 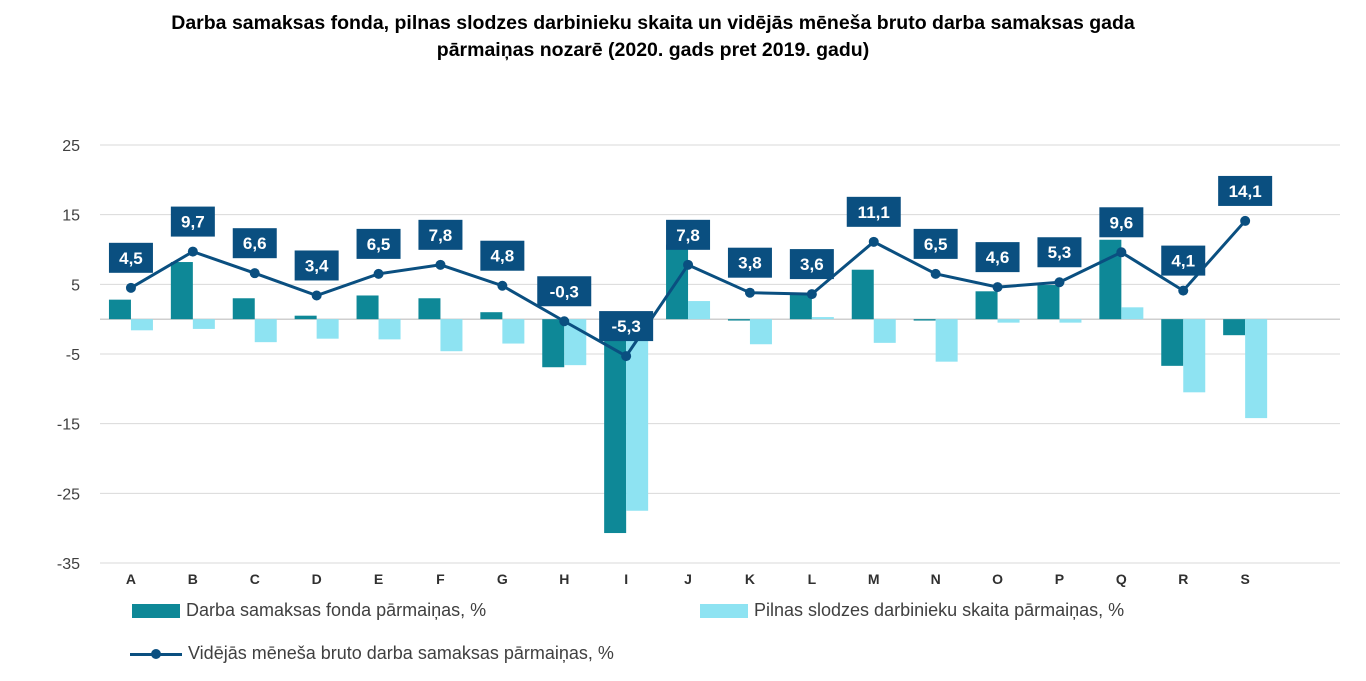 I want to click on x-tick-label: D, so click(x=317, y=579).